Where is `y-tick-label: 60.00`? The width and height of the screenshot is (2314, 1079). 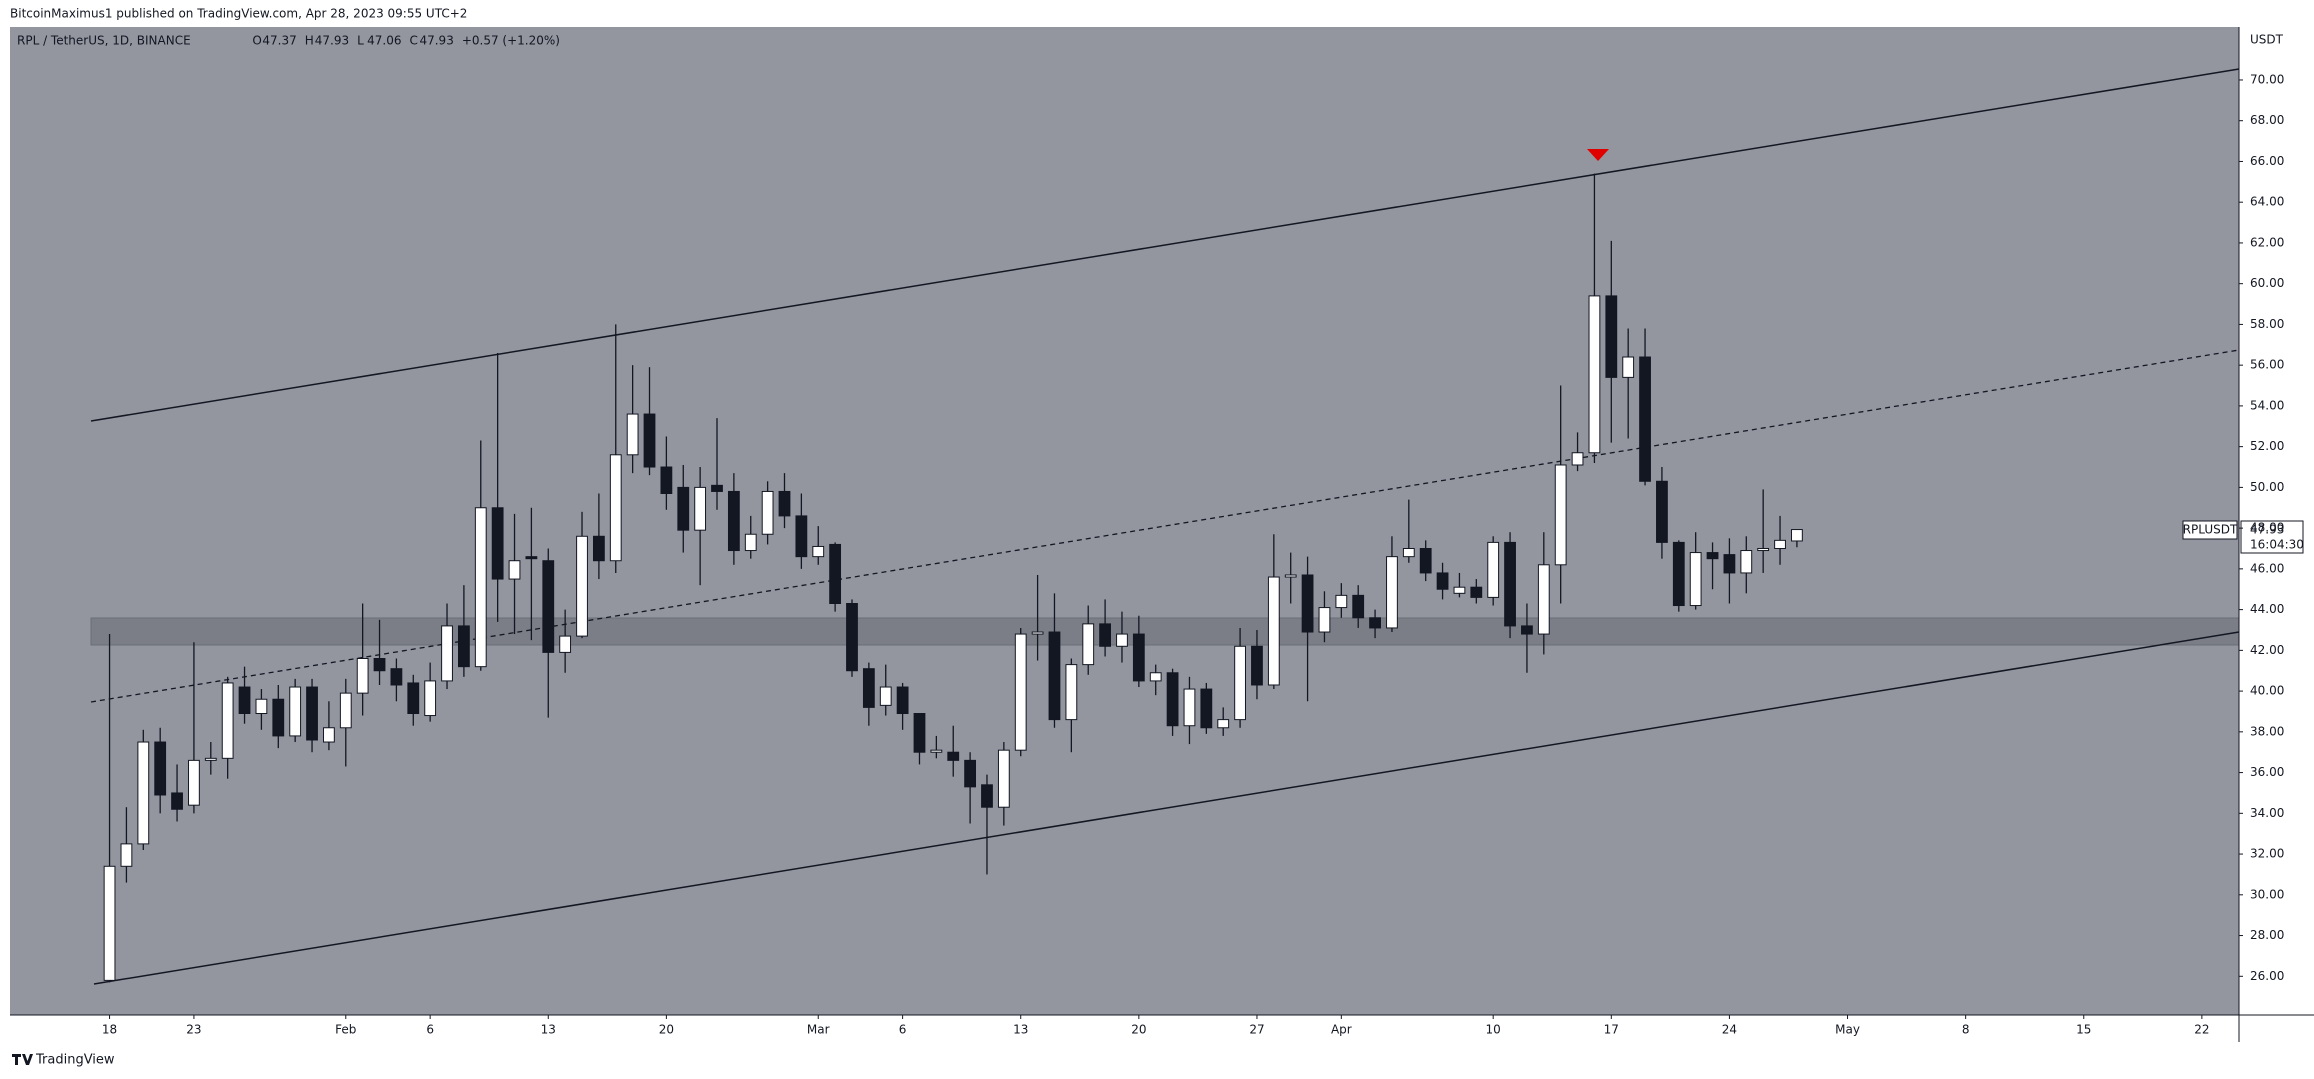
y-tick-label: 60.00 is located at coordinates (2267, 283).